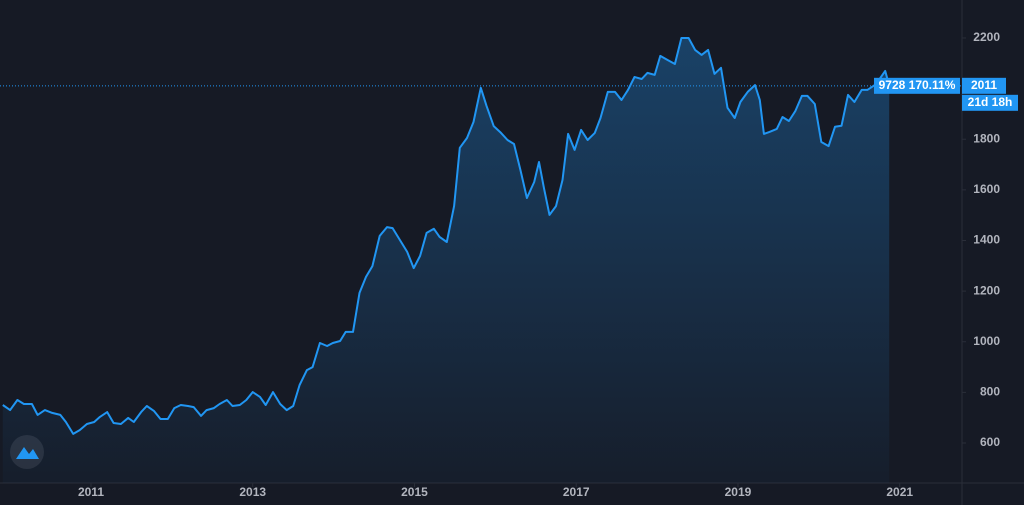 This screenshot has height=505, width=1024. I want to click on countdown-tag-bg, so click(917, 85).